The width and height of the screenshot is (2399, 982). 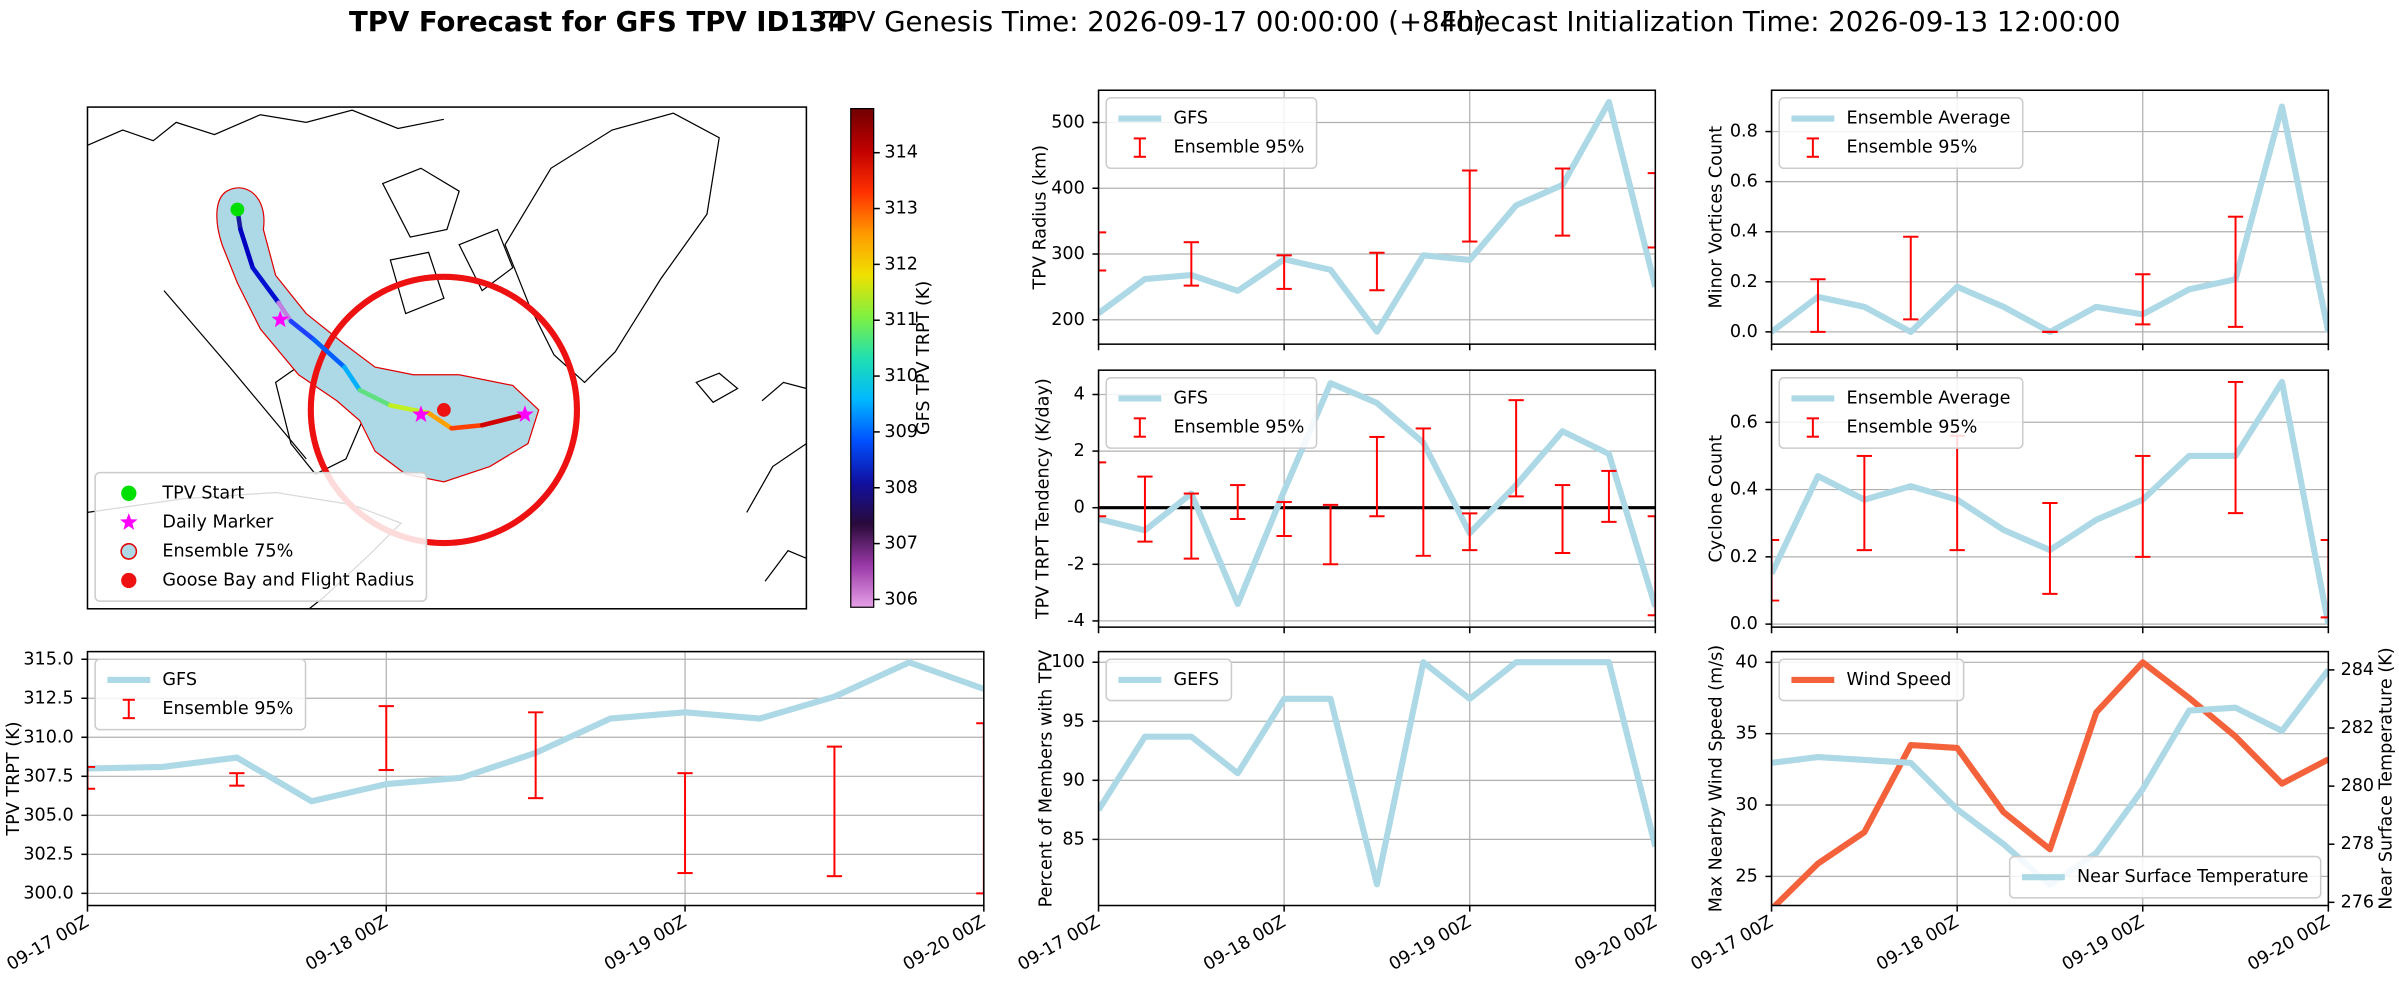 I want to click on y2-tick-label: 276, so click(x=2358, y=902).